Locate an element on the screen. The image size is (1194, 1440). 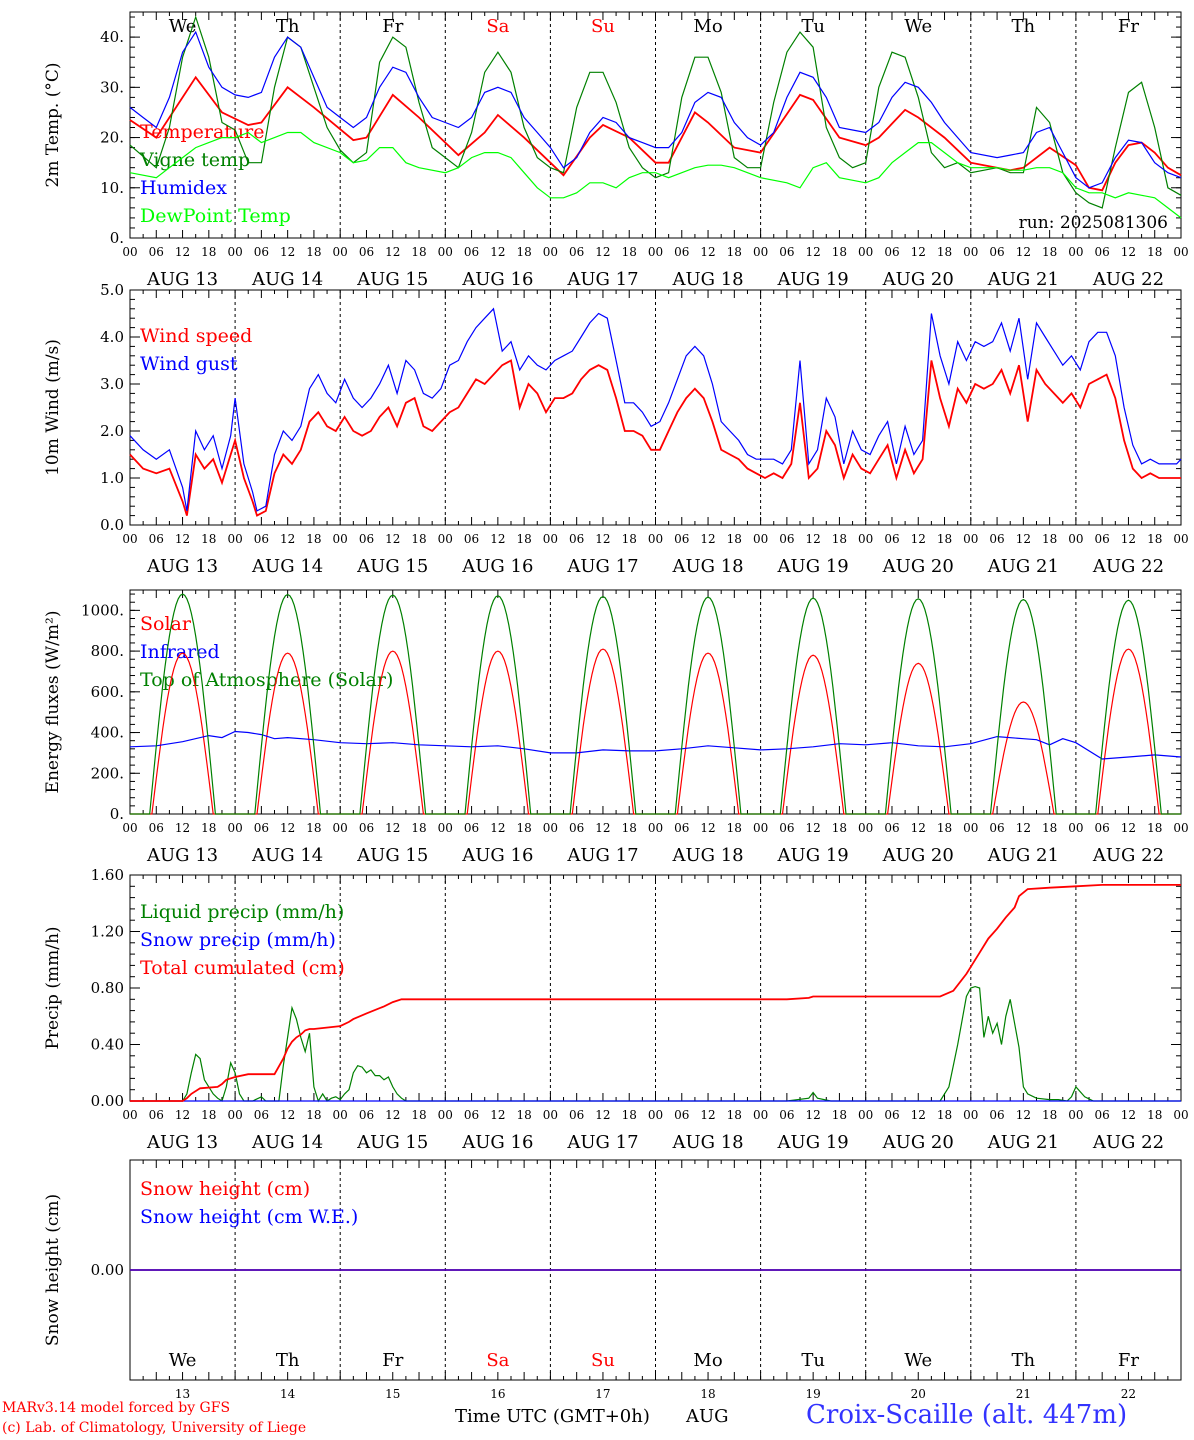
y-axis-label: Snow height (cm) is located at coordinates (53, 1270).